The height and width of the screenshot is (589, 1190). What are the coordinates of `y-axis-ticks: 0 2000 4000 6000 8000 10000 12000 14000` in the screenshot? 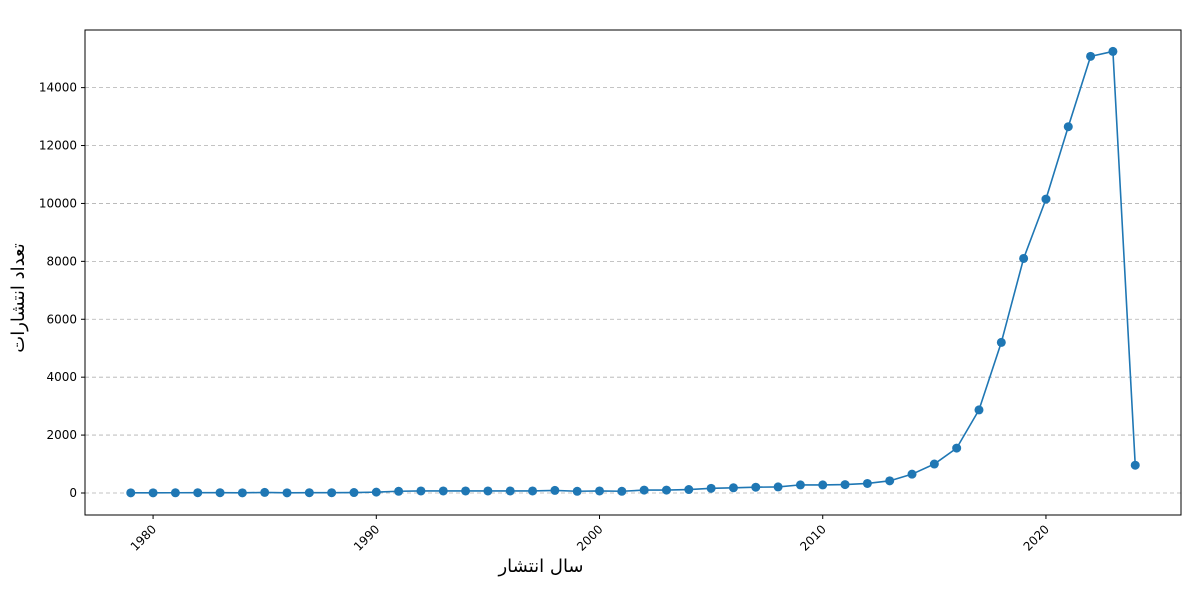 It's located at (62, 290).